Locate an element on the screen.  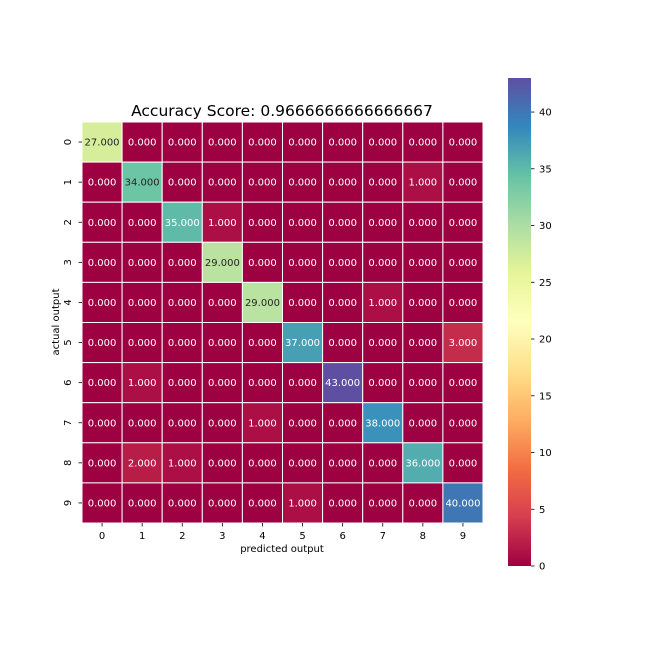
y-tick-label: 3 is located at coordinates (68, 262).